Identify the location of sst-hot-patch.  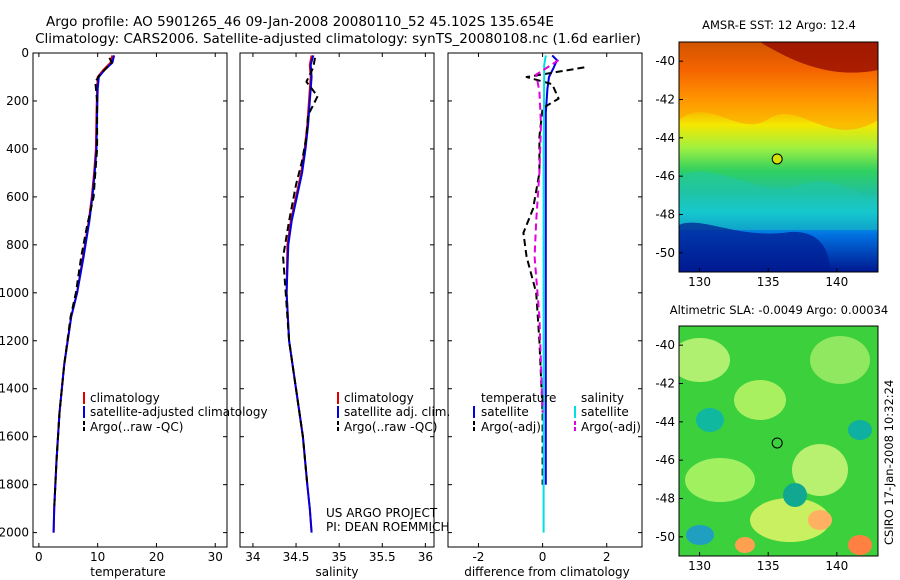
(819, 57).